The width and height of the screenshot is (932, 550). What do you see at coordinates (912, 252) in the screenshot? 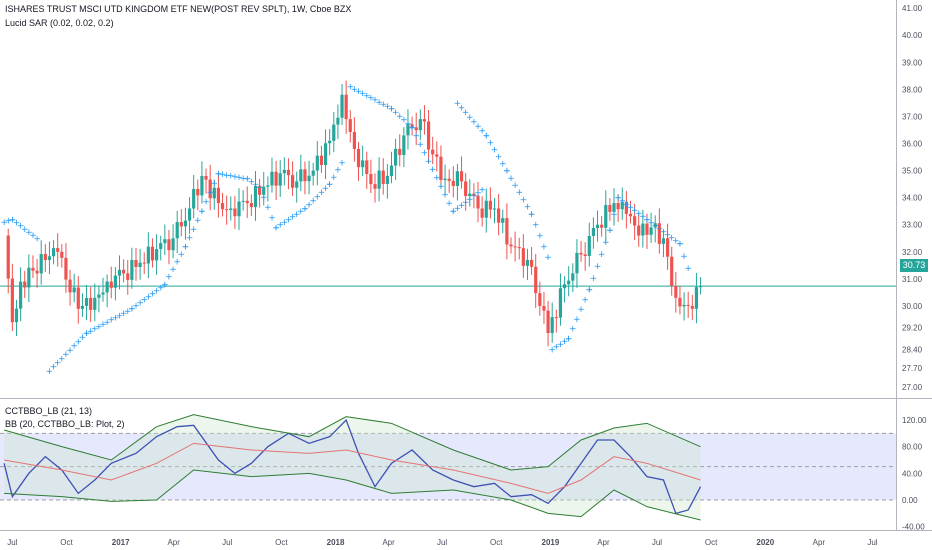
I see `price-tick-label: 32.00` at bounding box center [912, 252].